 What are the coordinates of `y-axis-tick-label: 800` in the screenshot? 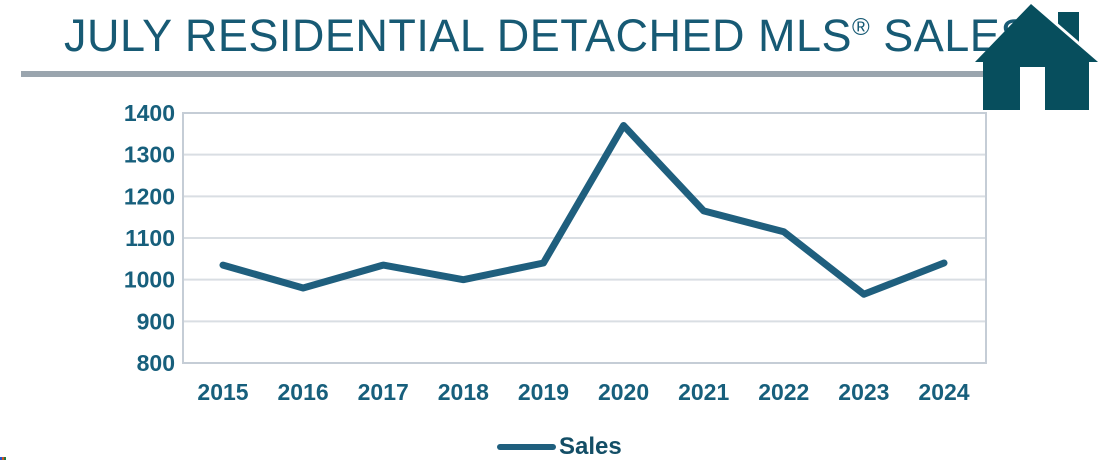 It's located at (156, 363).